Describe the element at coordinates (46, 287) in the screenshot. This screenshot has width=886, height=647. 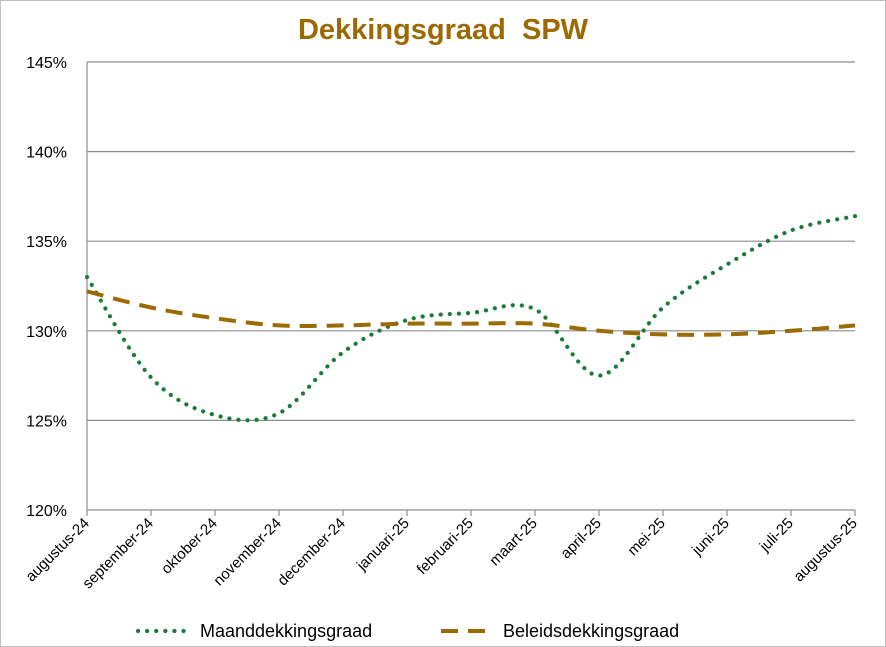
I see `y-tick-labels: 120% 125% 130% 135% 140% 145%` at that location.